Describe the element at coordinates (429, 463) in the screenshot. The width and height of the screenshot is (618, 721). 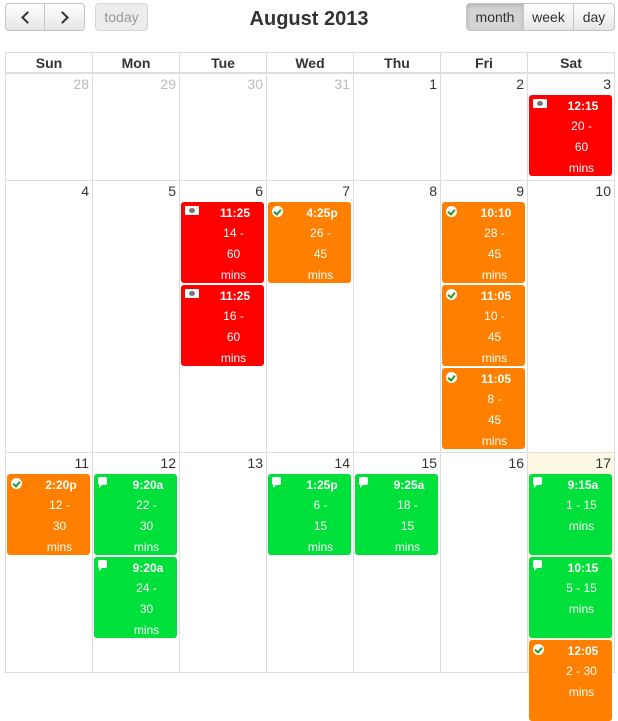
I see `day-number: 15` at that location.